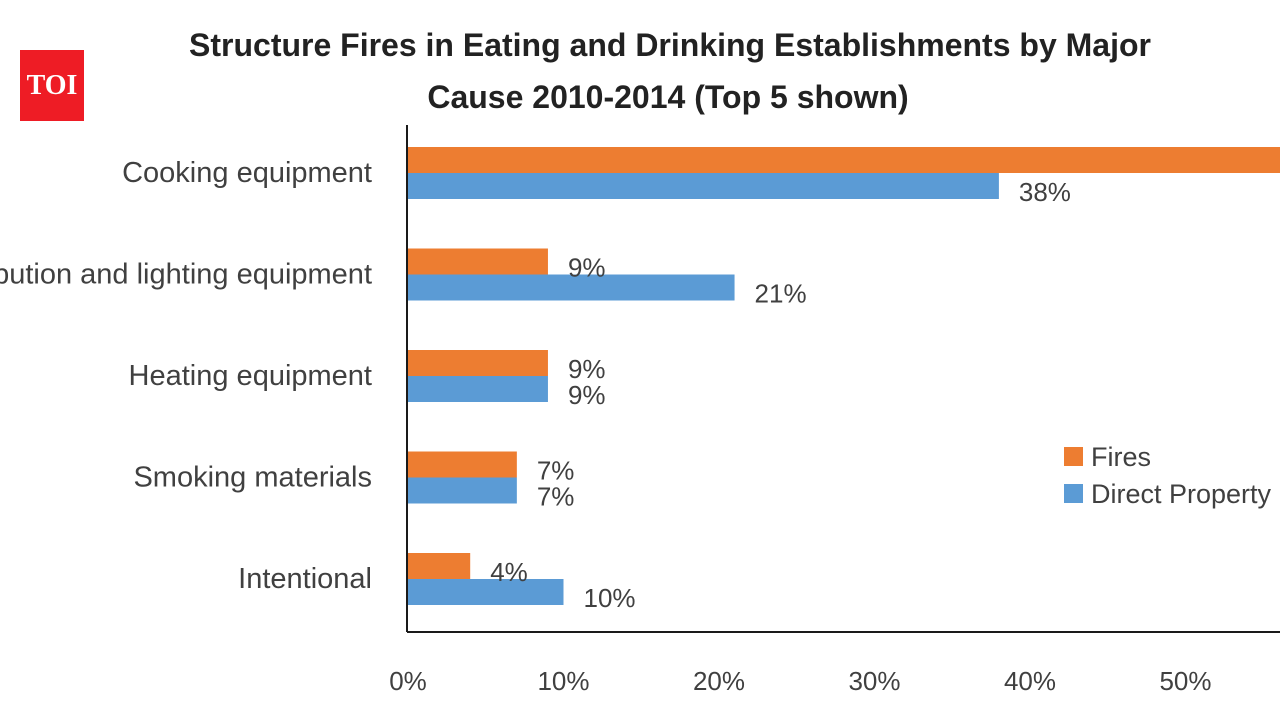 The height and width of the screenshot is (720, 1280). What do you see at coordinates (556, 497) in the screenshot?
I see `data-label-damage-3: 7%` at bounding box center [556, 497].